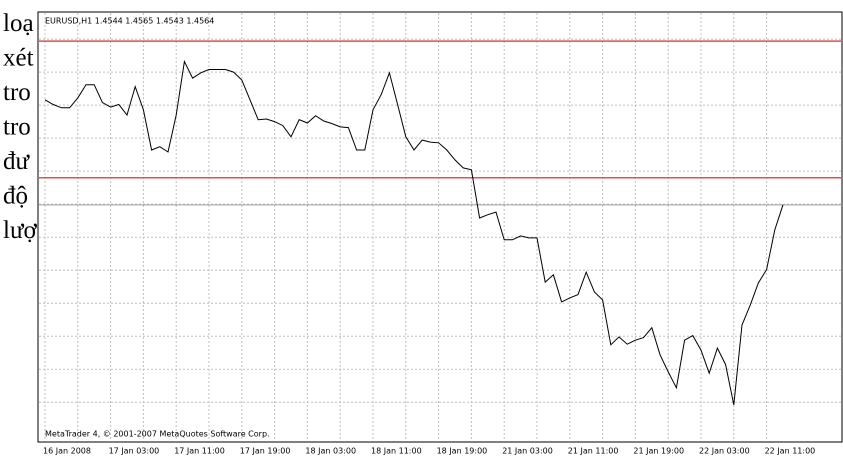  Describe the element at coordinates (15, 196) in the screenshot. I see `overlay-text: độ` at that location.